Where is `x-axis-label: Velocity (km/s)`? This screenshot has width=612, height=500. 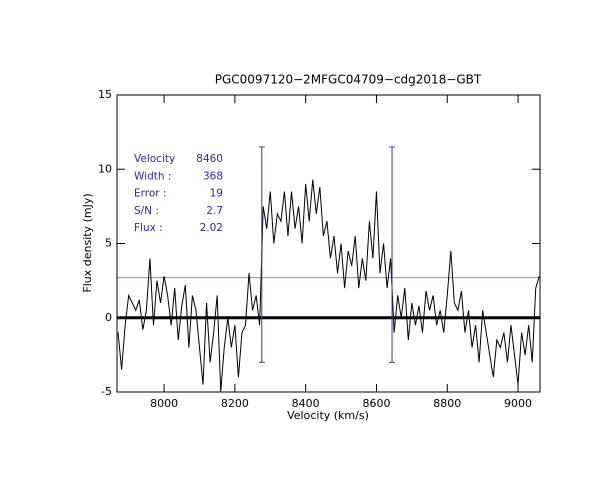 x-axis-label: Velocity (km/s) is located at coordinates (328, 415).